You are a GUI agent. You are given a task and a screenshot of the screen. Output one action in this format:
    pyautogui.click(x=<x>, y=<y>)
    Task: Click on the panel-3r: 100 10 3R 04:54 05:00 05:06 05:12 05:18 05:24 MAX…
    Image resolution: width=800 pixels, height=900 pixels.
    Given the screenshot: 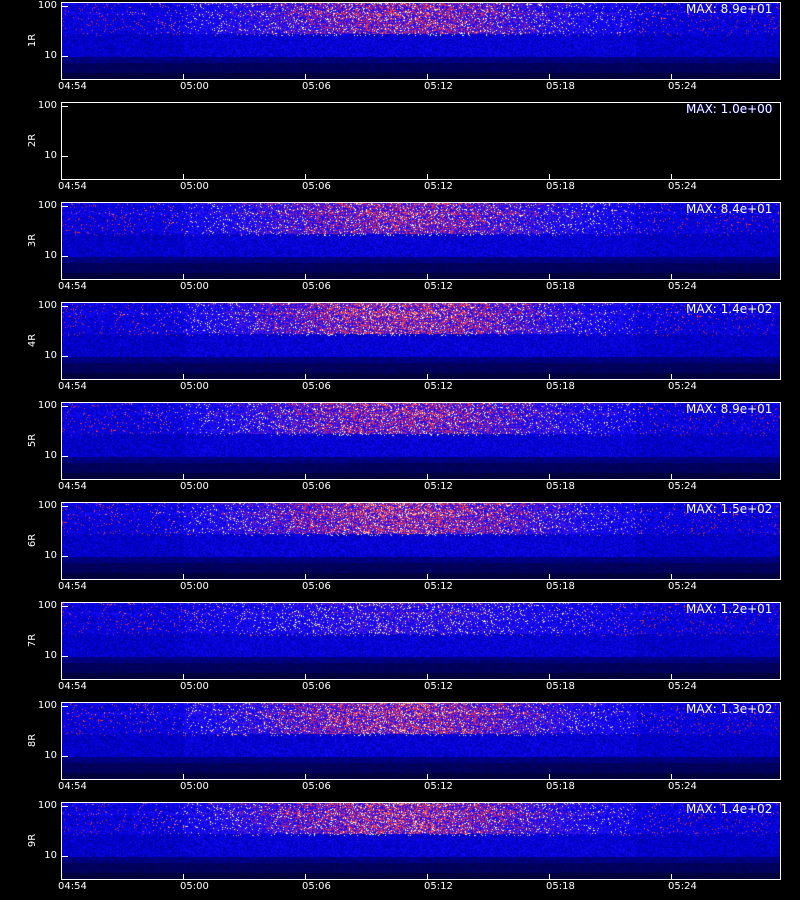 What is the action you would take?
    pyautogui.click(x=400, y=248)
    